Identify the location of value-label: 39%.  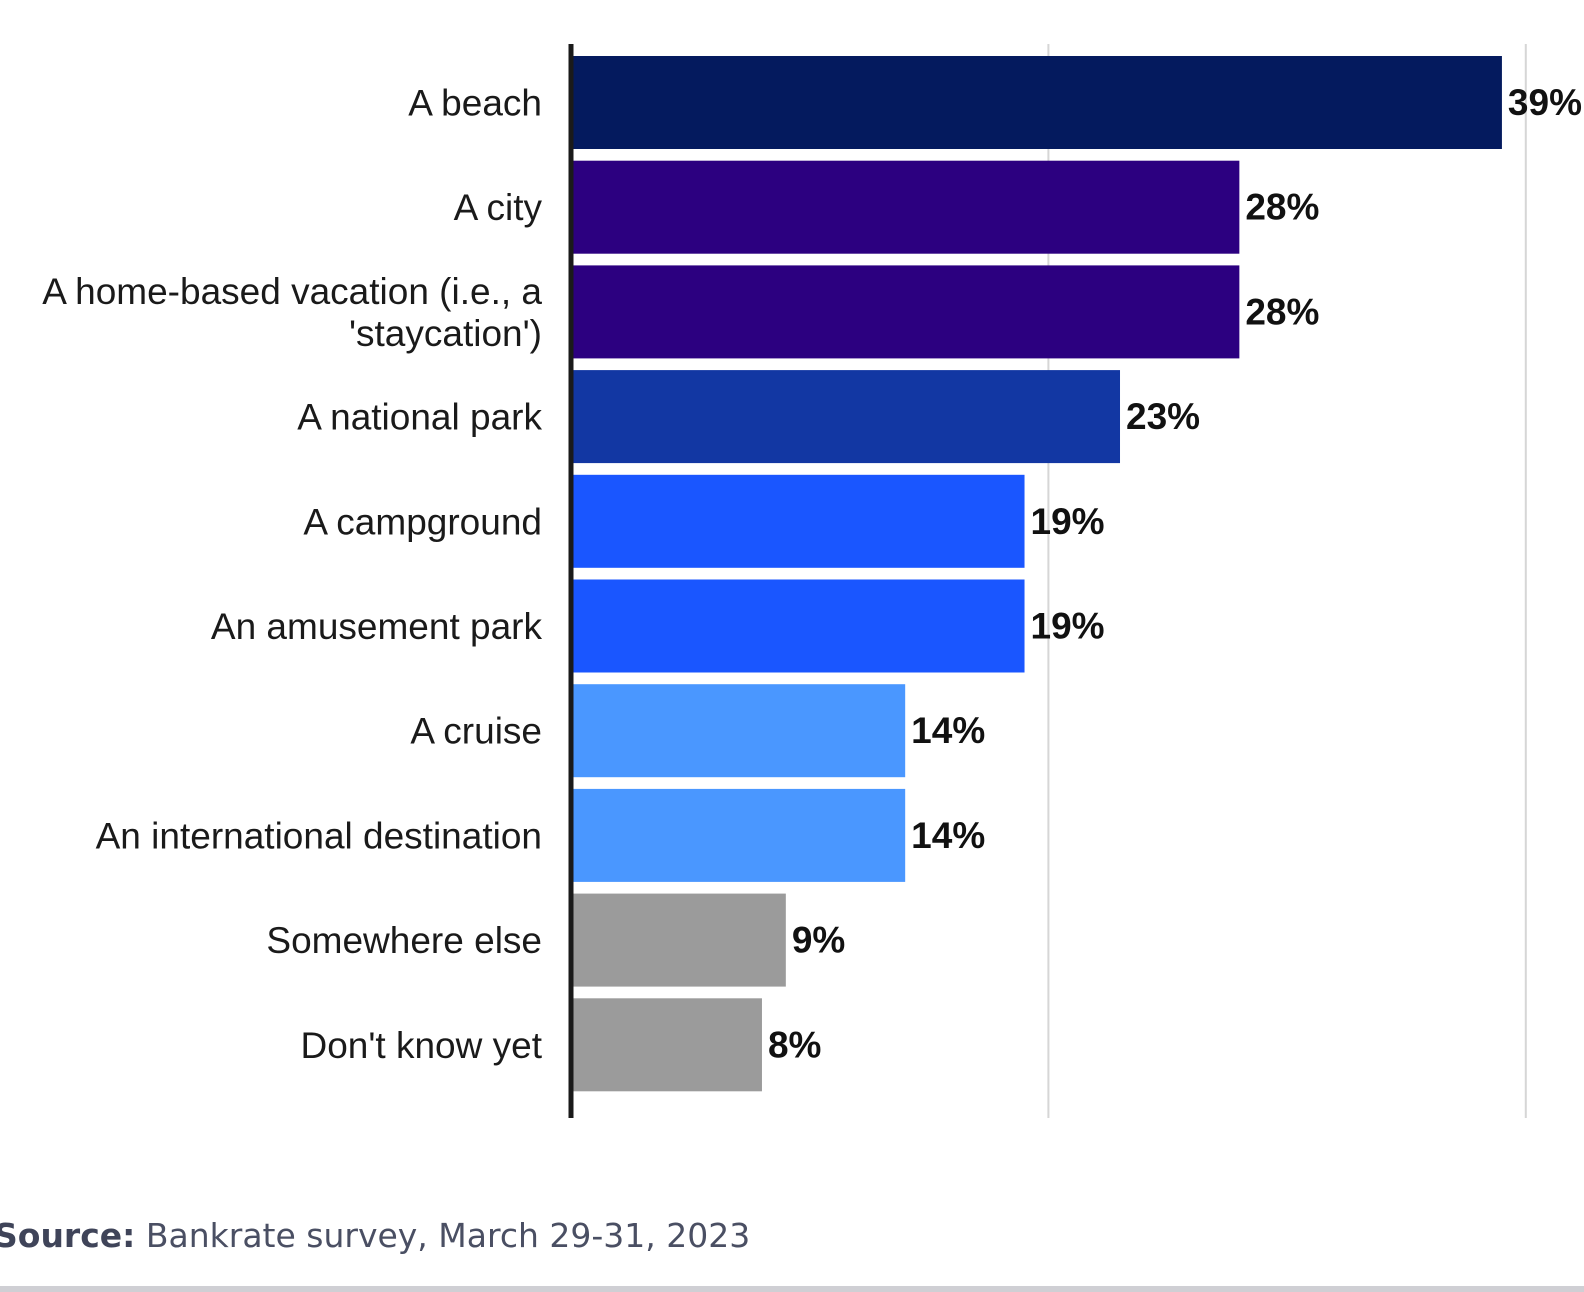
(1545, 102).